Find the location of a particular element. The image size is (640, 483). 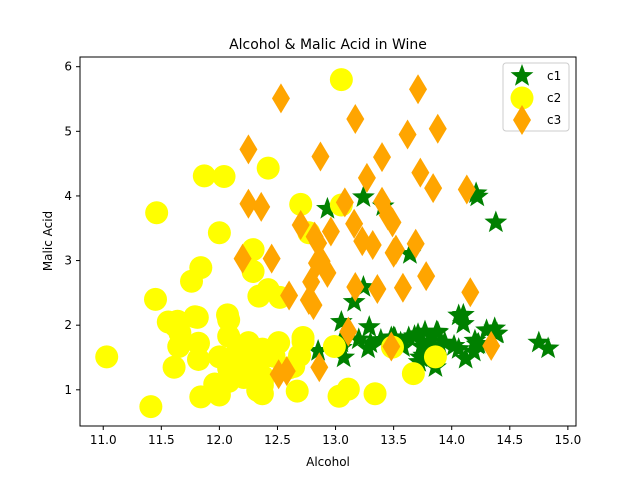

x-tick-label: 13.0 is located at coordinates (335, 440).